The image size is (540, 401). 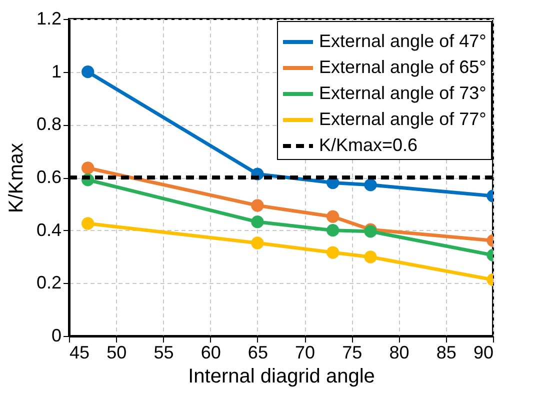 I want to click on y-tick-label: 0.6, so click(x=49, y=177).